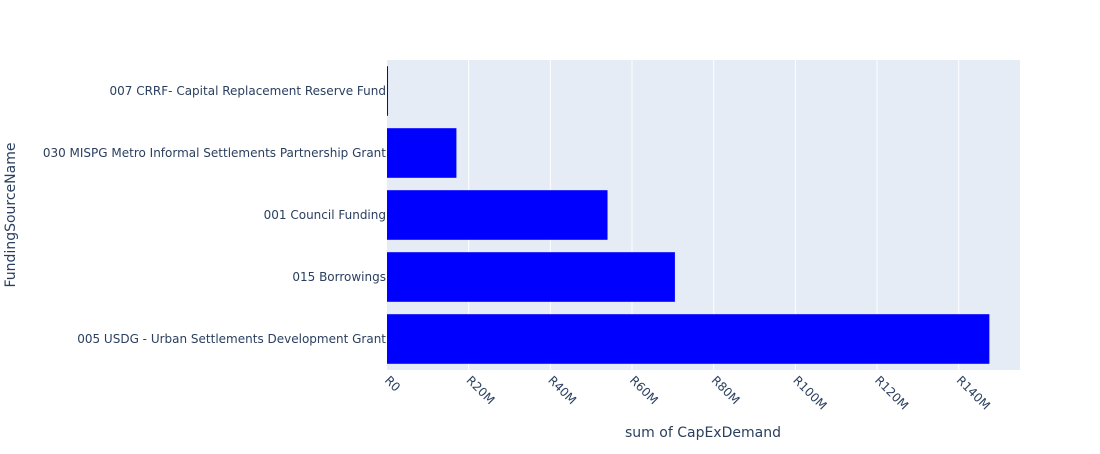 The height and width of the screenshot is (454, 1100). What do you see at coordinates (11, 215) in the screenshot?
I see `y-axis-title: FundingSourceName` at bounding box center [11, 215].